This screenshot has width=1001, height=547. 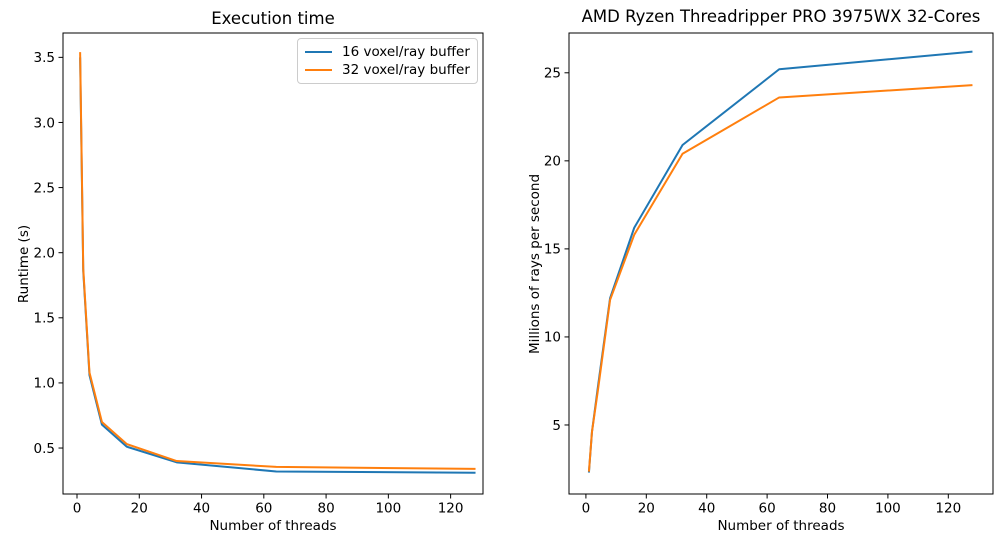 I want to click on y-tick-label: 3.0, so click(x=44, y=123).